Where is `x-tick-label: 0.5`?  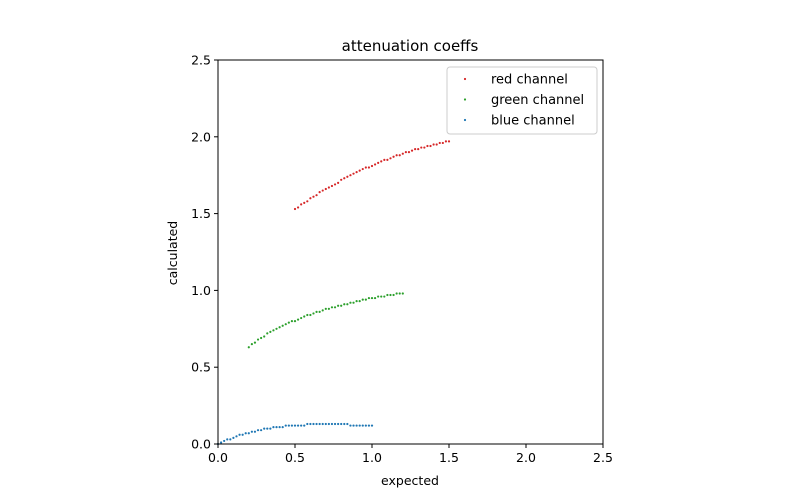 x-tick-label: 0.5 is located at coordinates (295, 457).